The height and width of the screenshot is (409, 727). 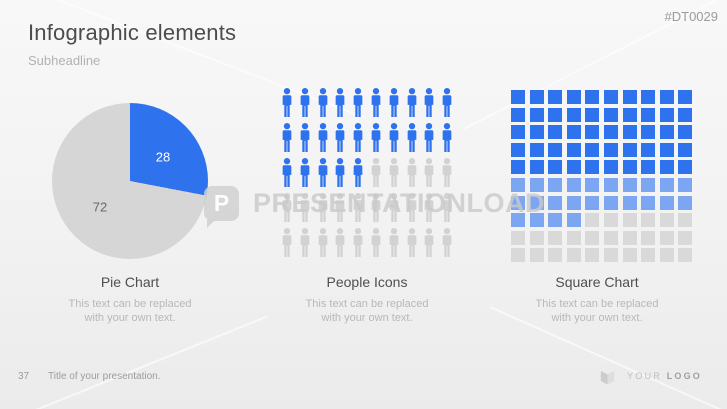 What do you see at coordinates (367, 172) in the screenshot?
I see `people-icons-grid` at bounding box center [367, 172].